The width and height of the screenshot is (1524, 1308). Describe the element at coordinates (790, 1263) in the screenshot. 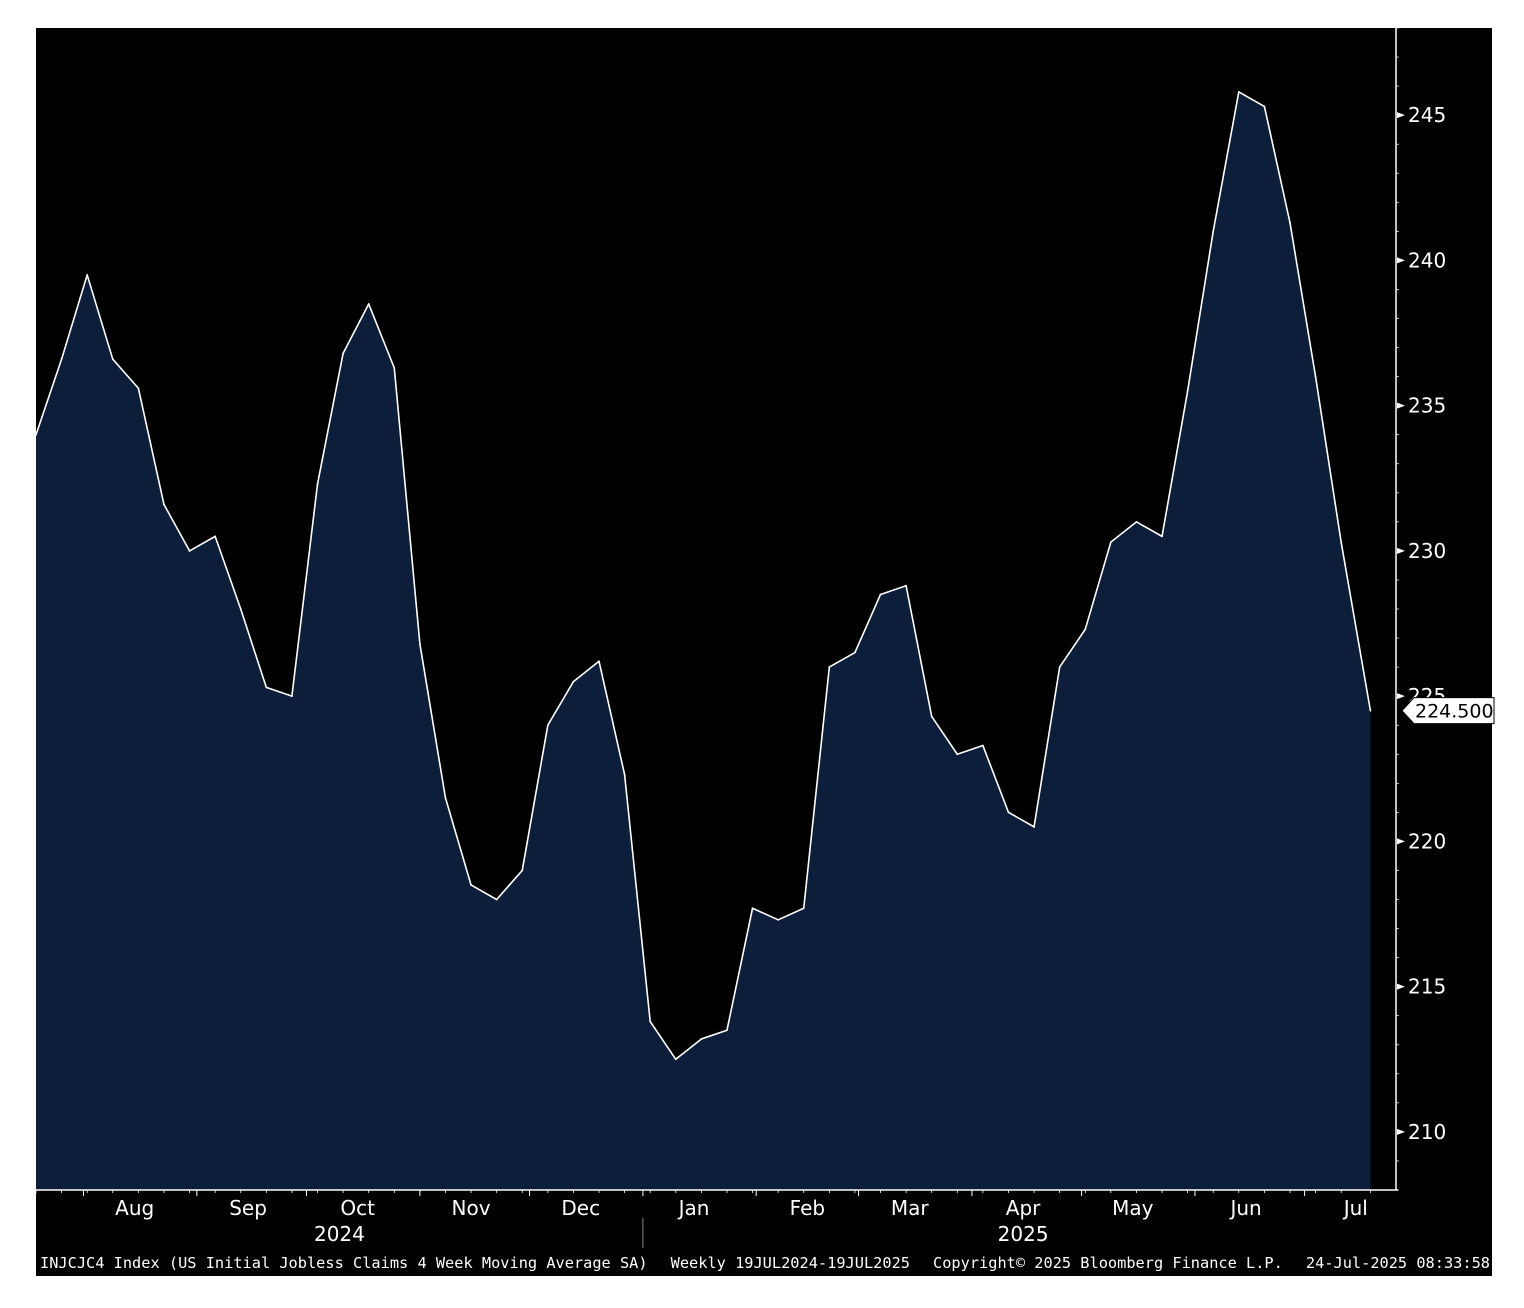

I see `footer-frequency-range: Weekly 19JUL2024-19JUL2025` at that location.